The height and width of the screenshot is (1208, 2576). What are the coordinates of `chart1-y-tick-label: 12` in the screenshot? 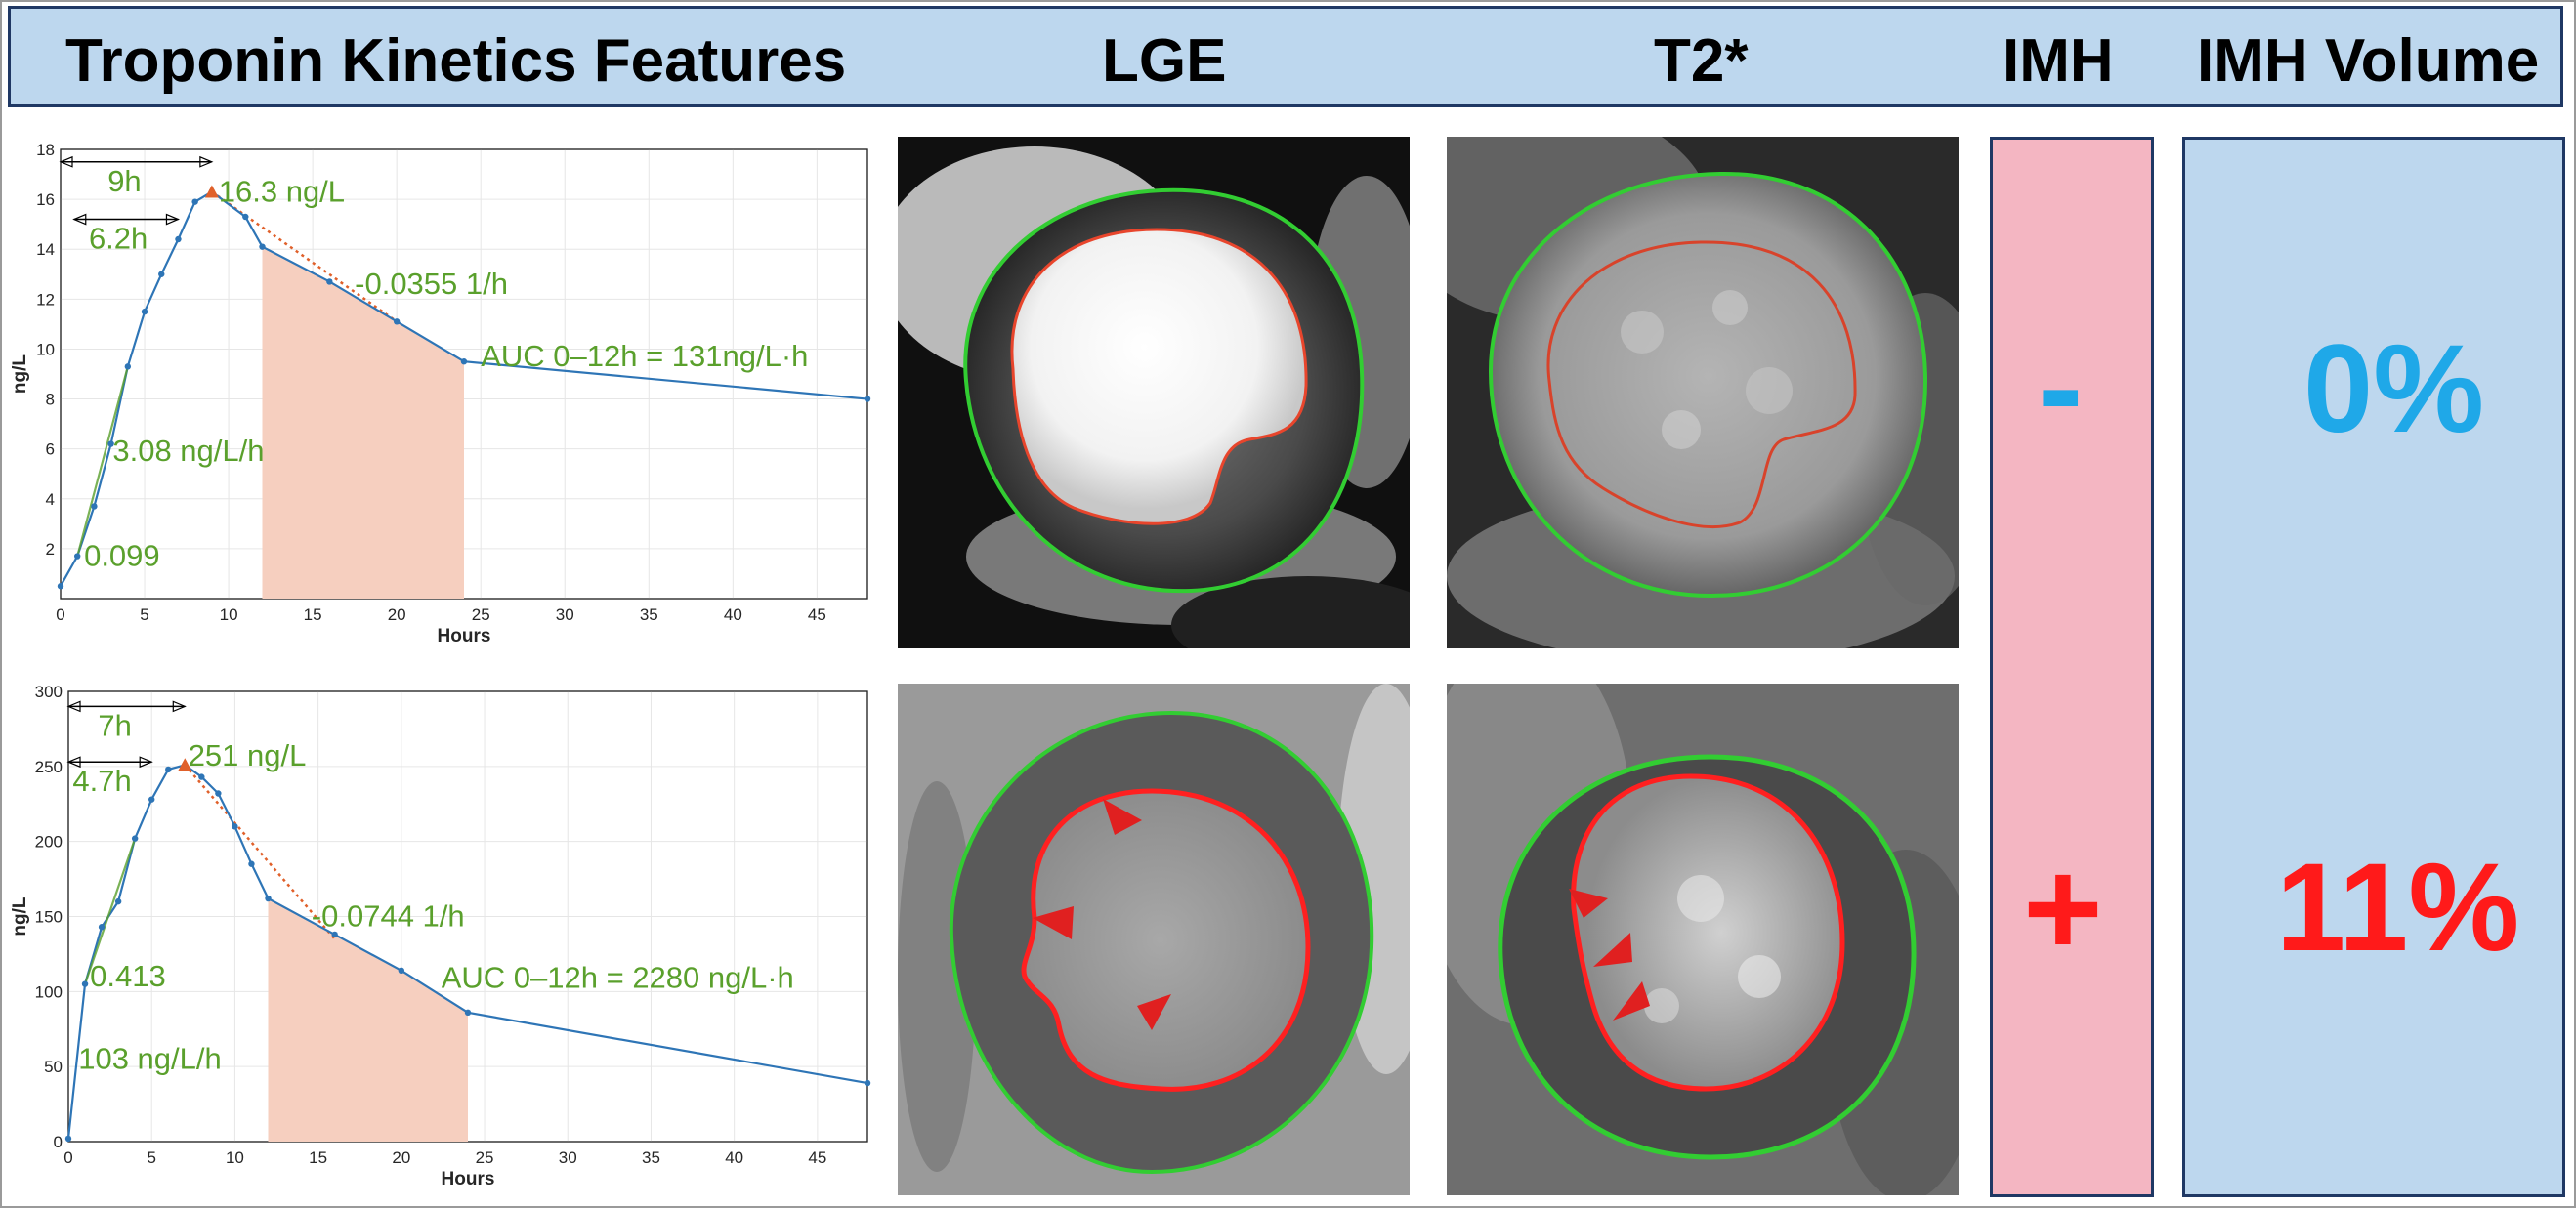 It's located at (45, 299).